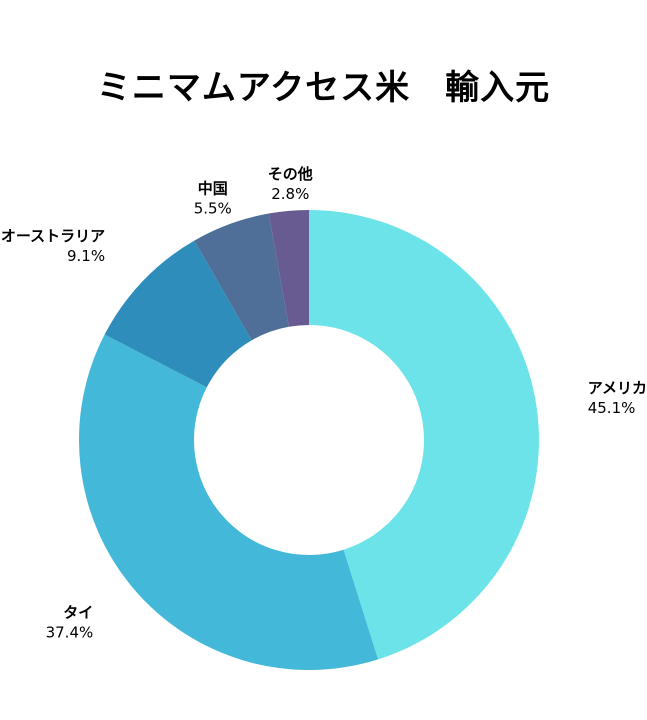 The image size is (647, 720). I want to click on slice-label-2: タイ, so click(78, 613).